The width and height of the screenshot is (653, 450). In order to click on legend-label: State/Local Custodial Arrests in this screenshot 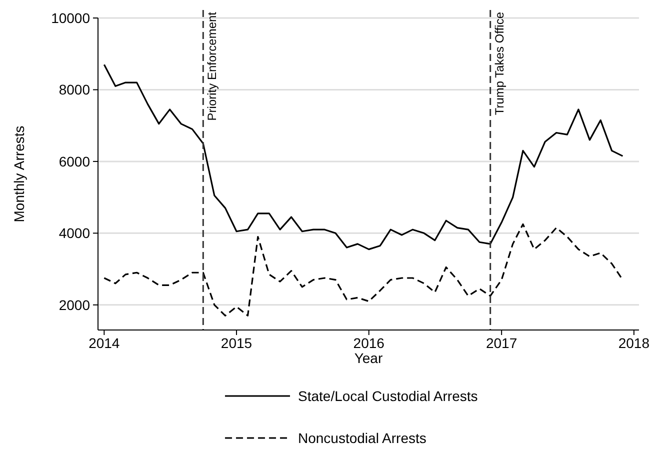, I will do `click(388, 396)`.